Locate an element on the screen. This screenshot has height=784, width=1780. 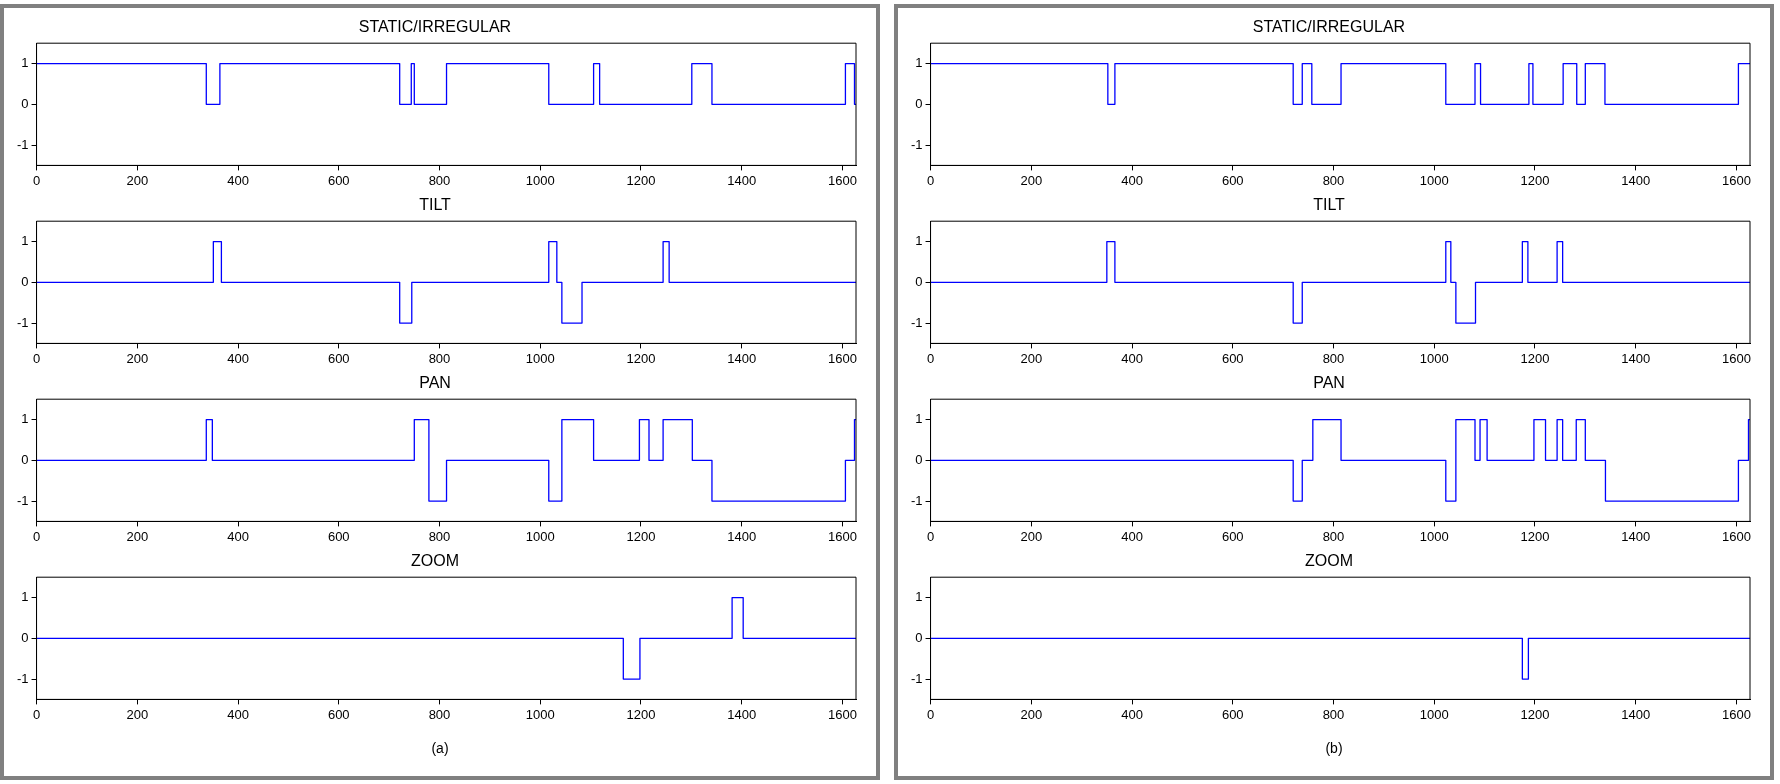
text: (a) is located at coordinates (440, 748).